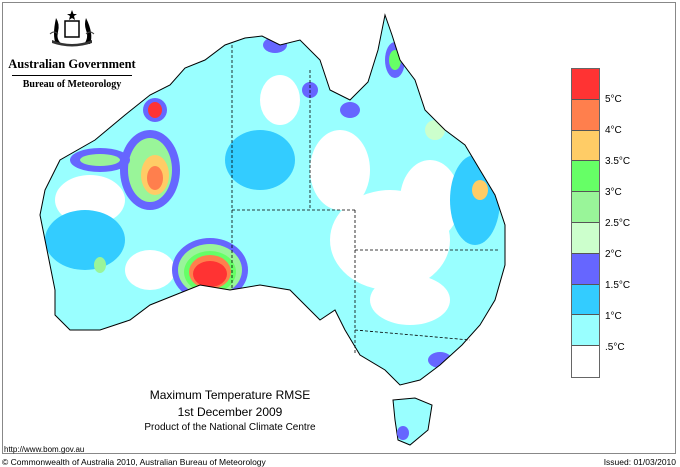 This screenshot has height=467, width=680. What do you see at coordinates (615, 347) in the screenshot?
I see `legend-label: .5°C` at bounding box center [615, 347].